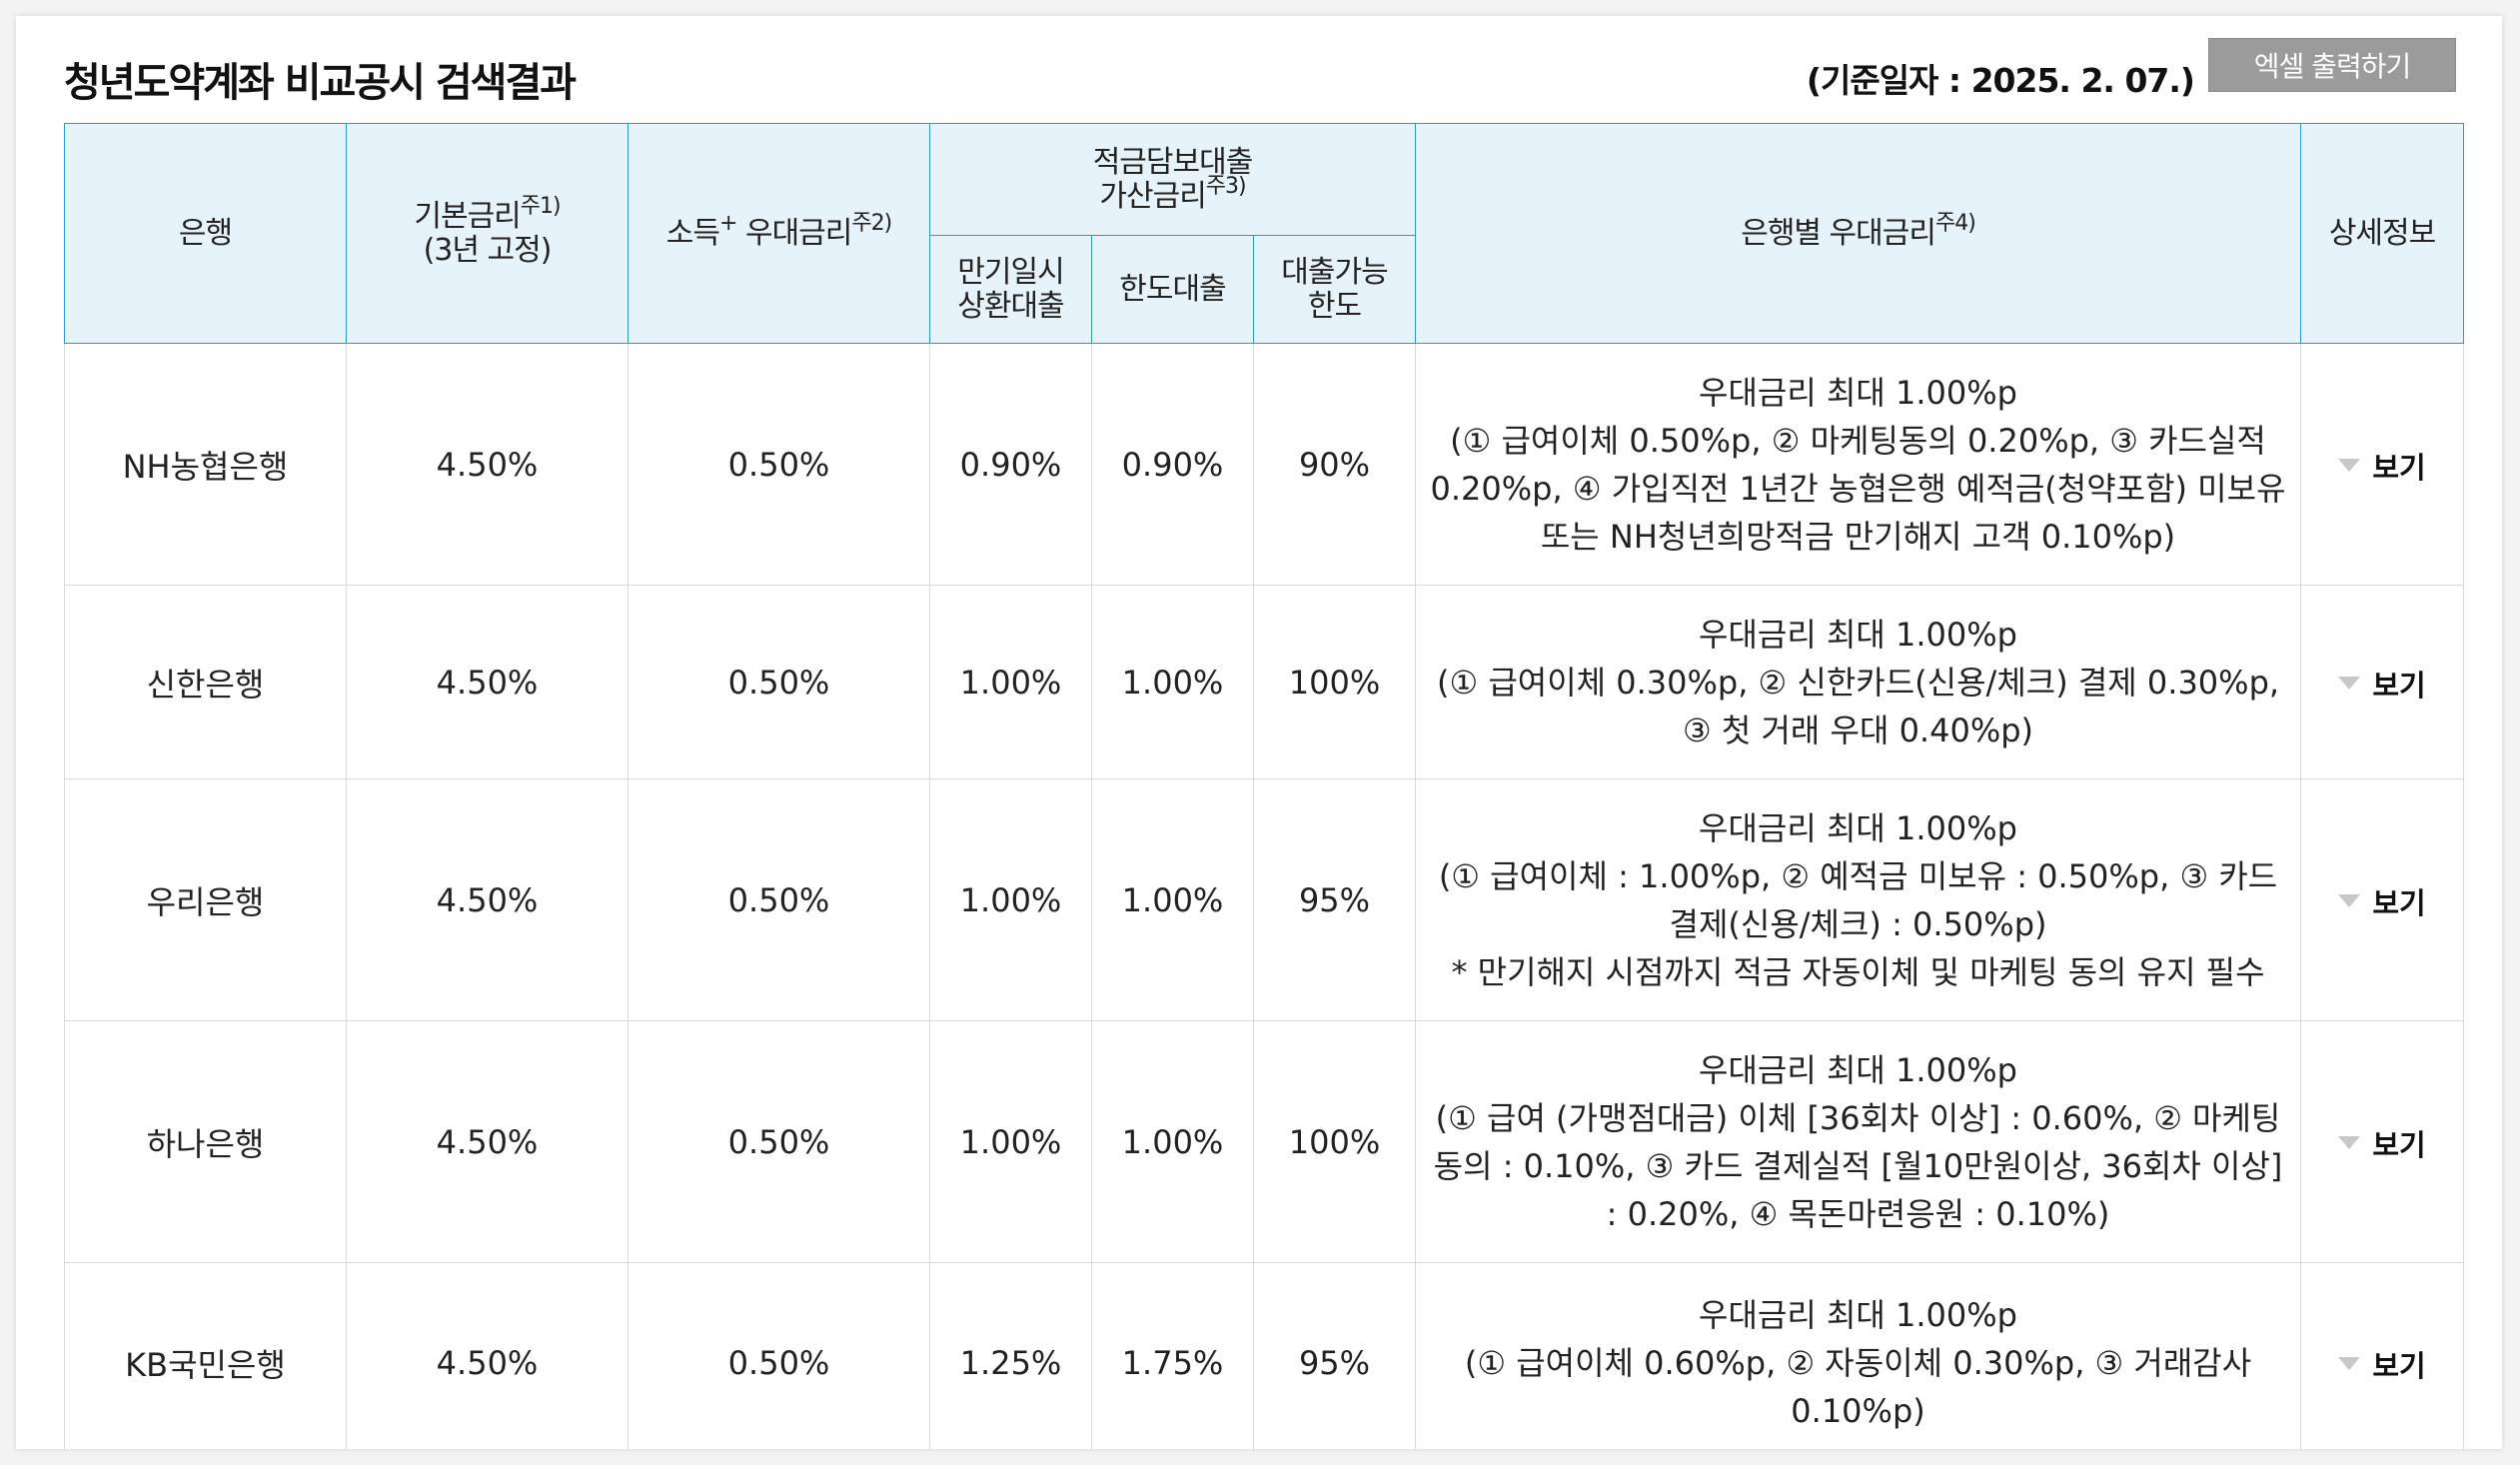 The height and width of the screenshot is (1465, 2520). Describe the element at coordinates (541, 206) in the screenshot. I see `footnote-1: 주1)` at that location.